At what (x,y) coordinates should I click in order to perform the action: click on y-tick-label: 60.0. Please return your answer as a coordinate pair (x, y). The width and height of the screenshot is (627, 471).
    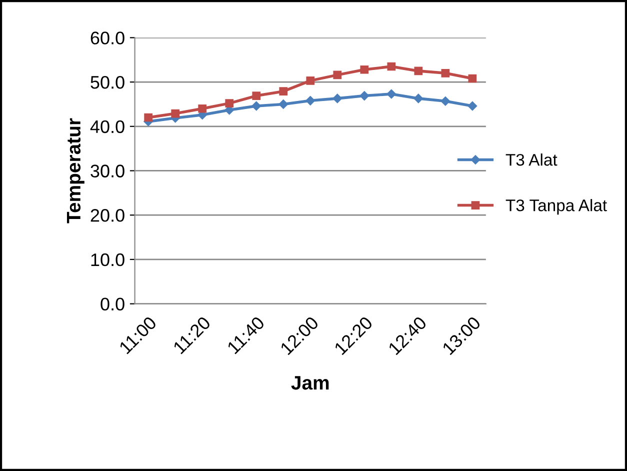
    Looking at the image, I should click on (107, 38).